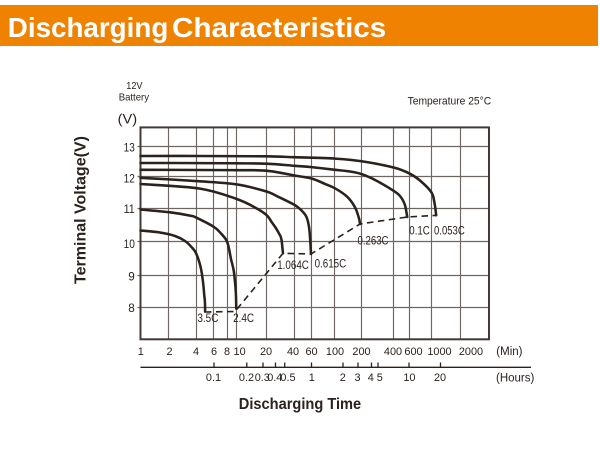 This screenshot has height=451, width=600. Describe the element at coordinates (450, 102) in the screenshot. I see `svg-text: Temperature 25°C` at that location.